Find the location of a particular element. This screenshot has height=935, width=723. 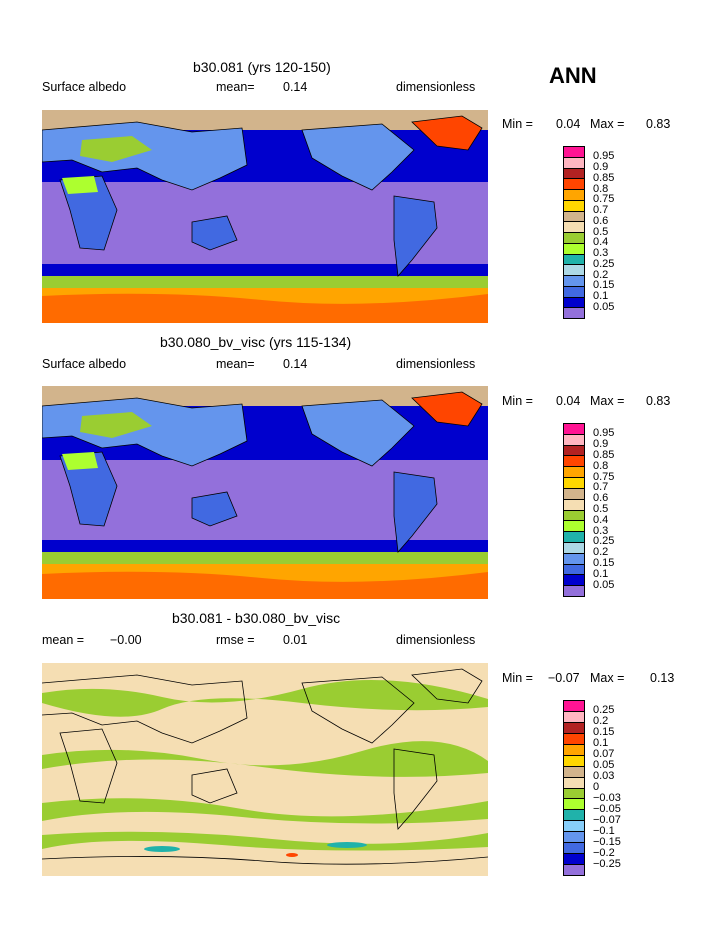

panel-3-mean-label: mean = is located at coordinates (63, 640).